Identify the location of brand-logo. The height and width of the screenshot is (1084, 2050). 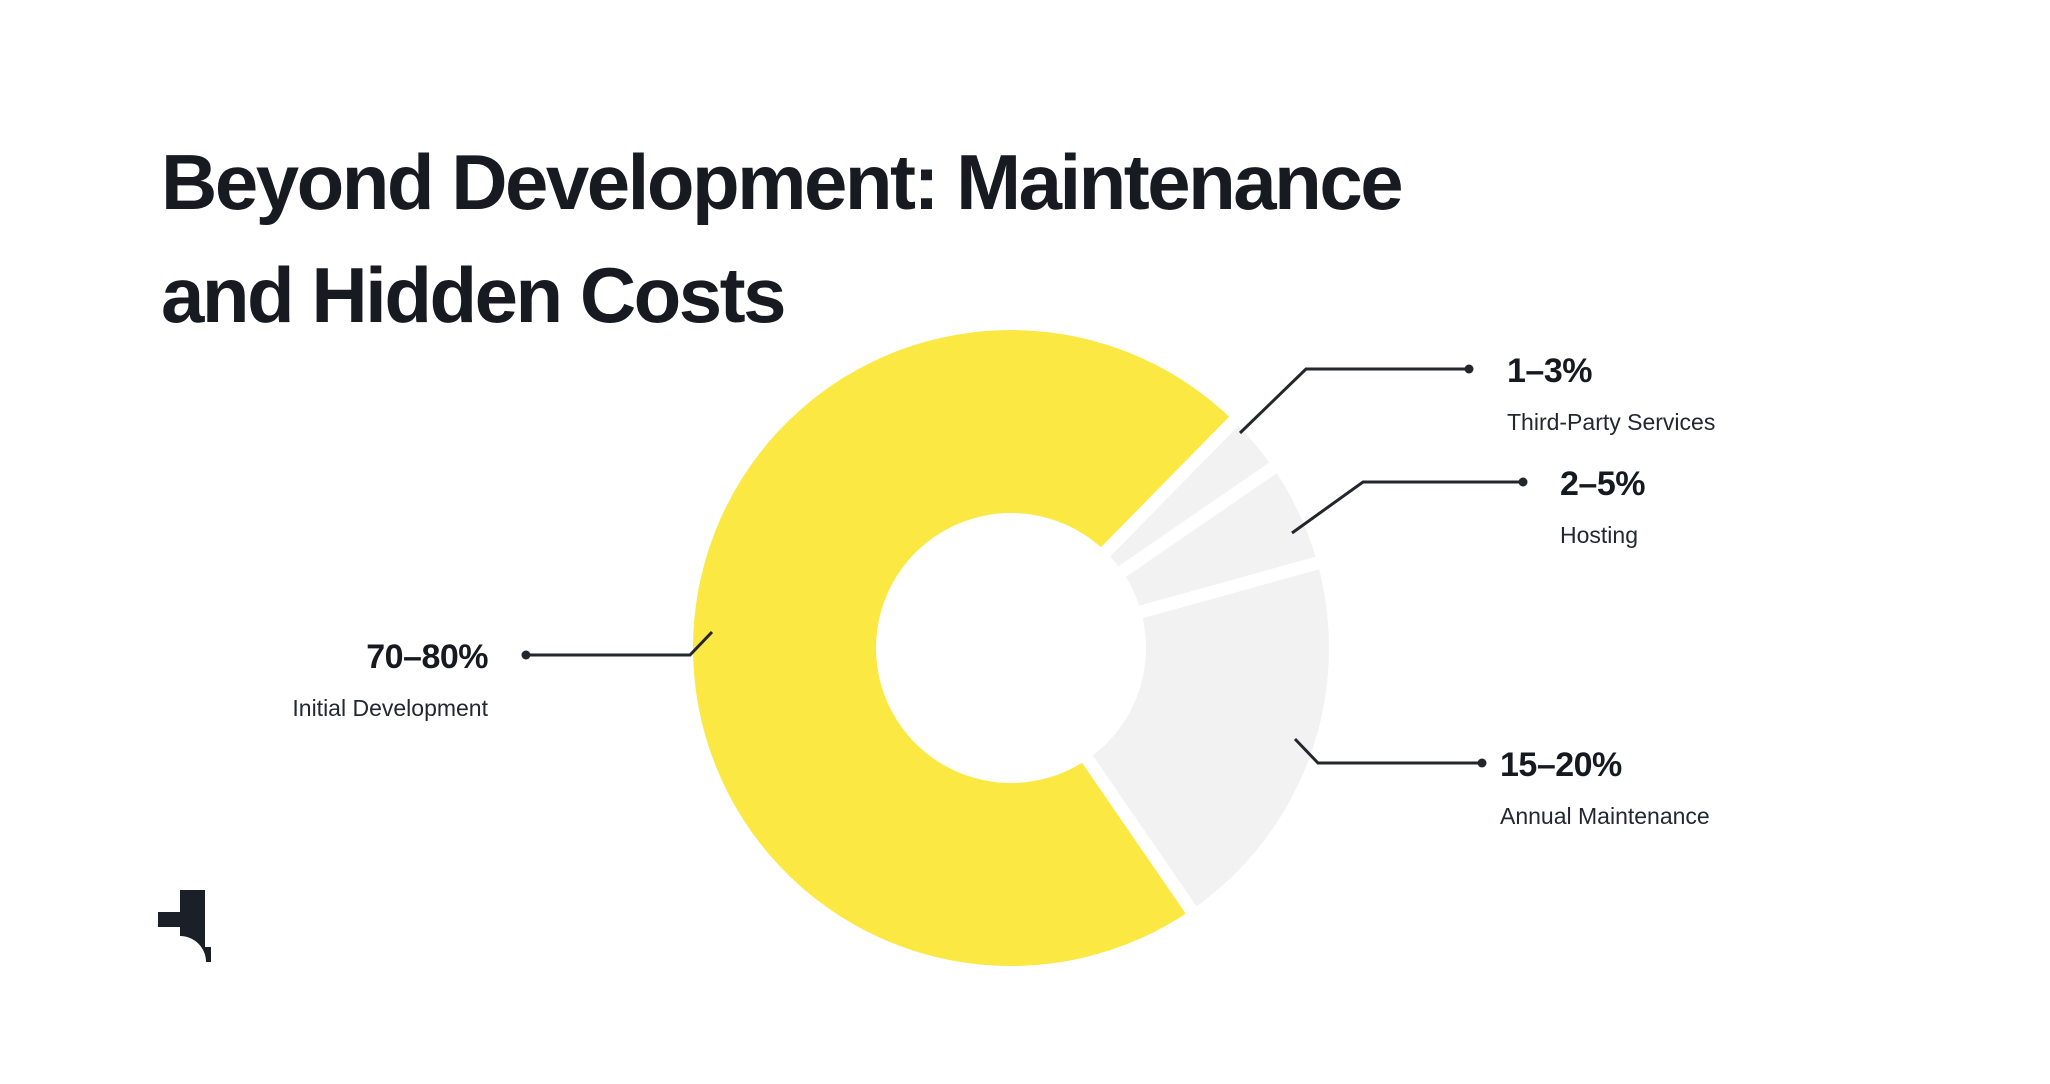
(184, 926).